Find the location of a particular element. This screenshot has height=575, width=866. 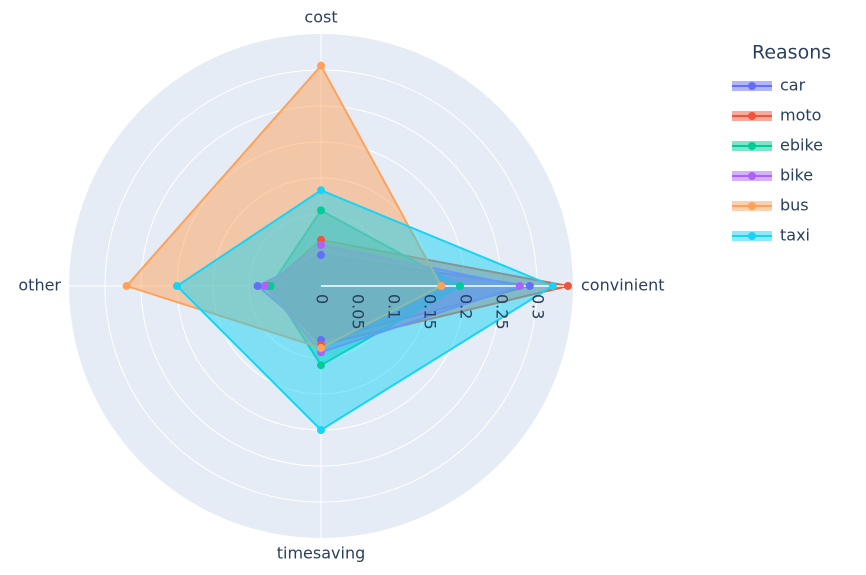

legend-label: ebike is located at coordinates (801, 145).